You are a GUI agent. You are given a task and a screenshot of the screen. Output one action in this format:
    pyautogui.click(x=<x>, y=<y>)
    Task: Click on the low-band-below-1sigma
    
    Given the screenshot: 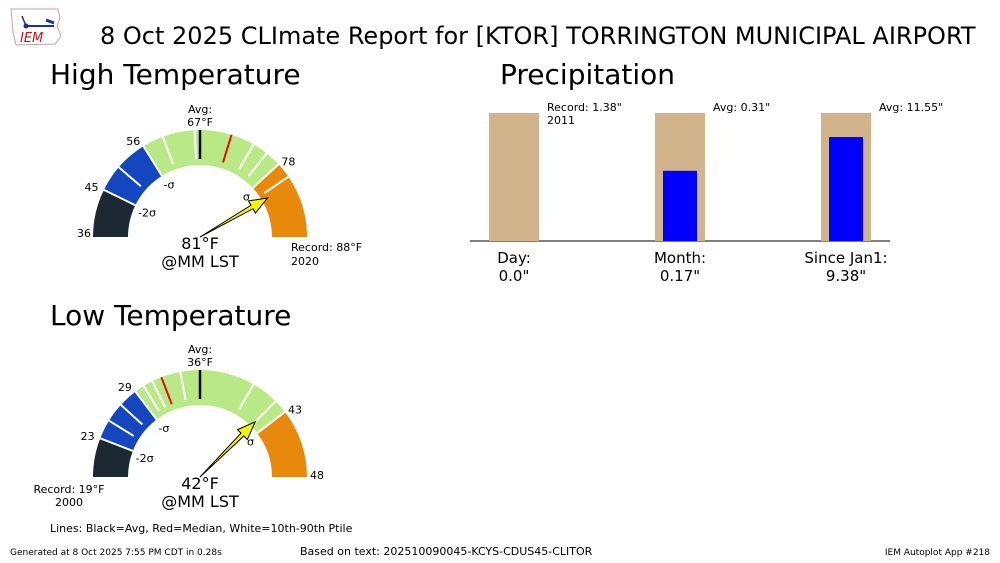 What is the action you would take?
    pyautogui.click(x=128, y=421)
    